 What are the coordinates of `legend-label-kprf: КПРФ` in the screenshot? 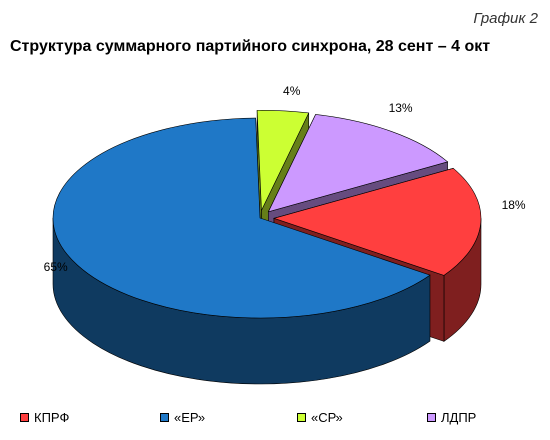 It's located at (52, 417).